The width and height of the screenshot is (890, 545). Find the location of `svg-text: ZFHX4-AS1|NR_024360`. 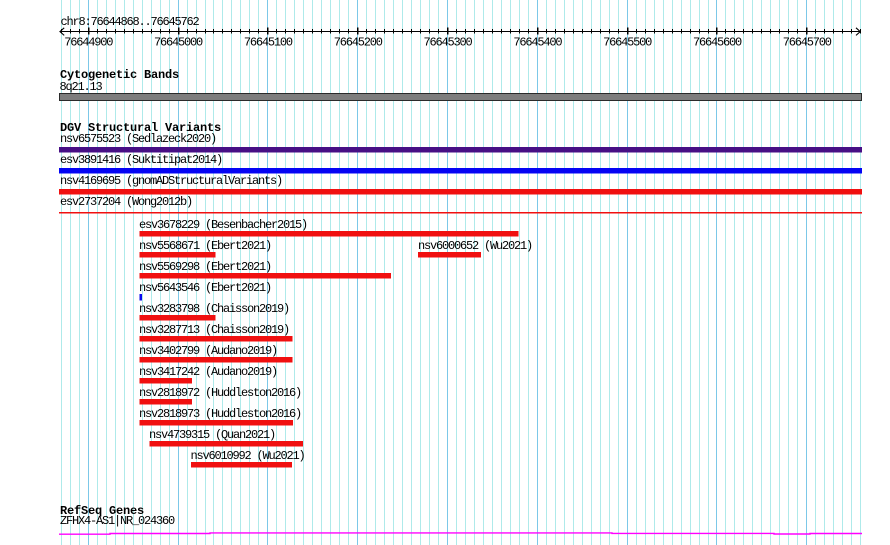

svg-text: ZFHX4-AS1|NR_024360 is located at coordinates (117, 521).